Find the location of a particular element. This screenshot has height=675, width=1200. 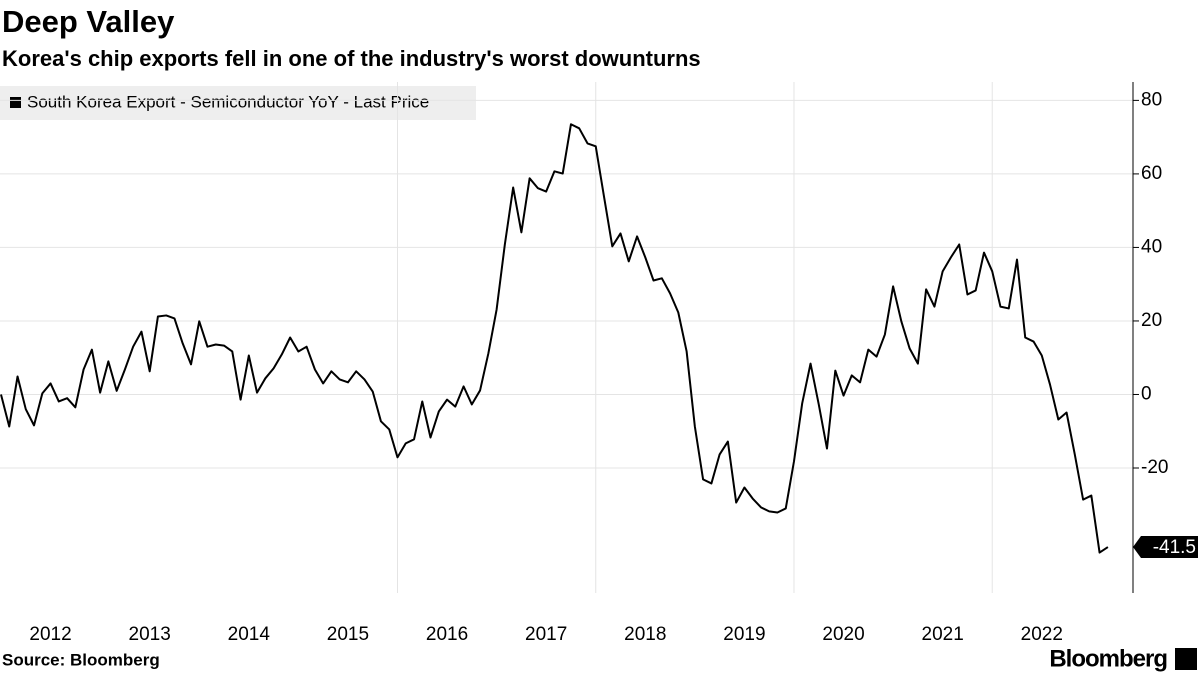

x-tick-label: 2021 is located at coordinates (943, 634).